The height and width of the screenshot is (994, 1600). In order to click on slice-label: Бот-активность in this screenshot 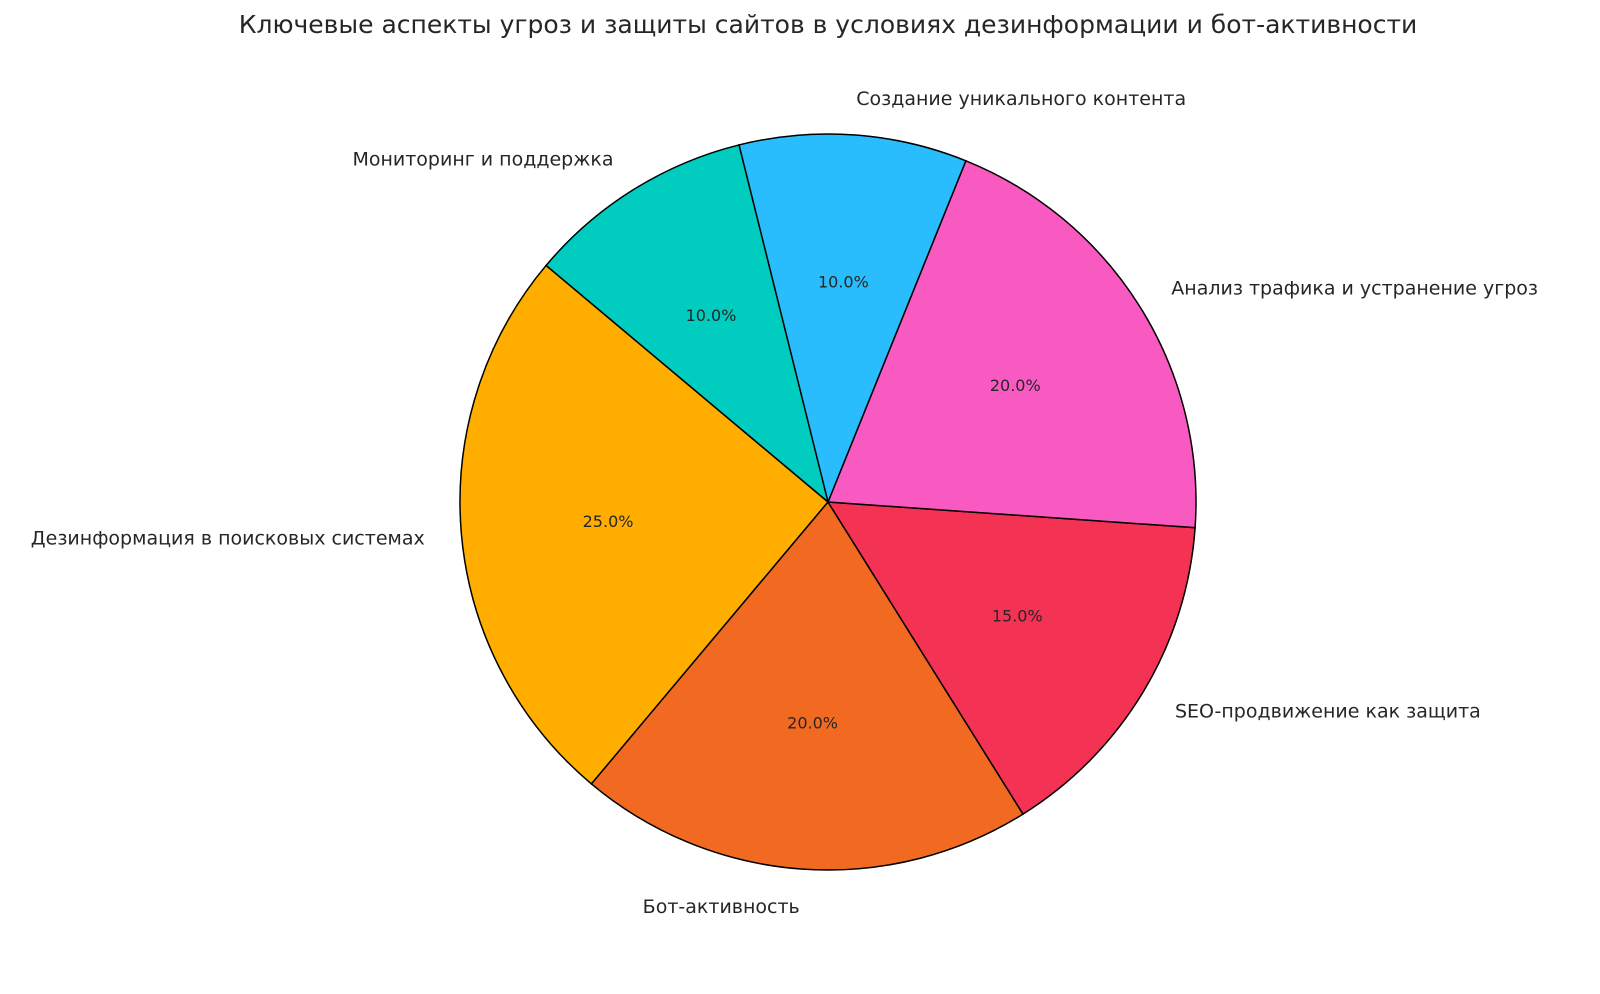, I will do `click(721, 907)`.